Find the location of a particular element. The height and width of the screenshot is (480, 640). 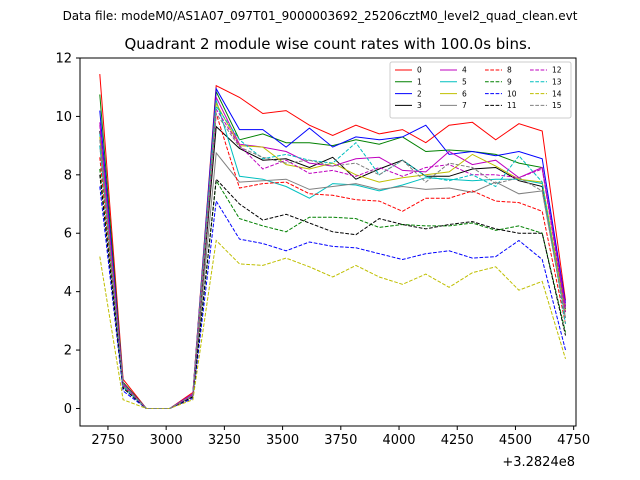

legend-label-14: 14 is located at coordinates (557, 93).